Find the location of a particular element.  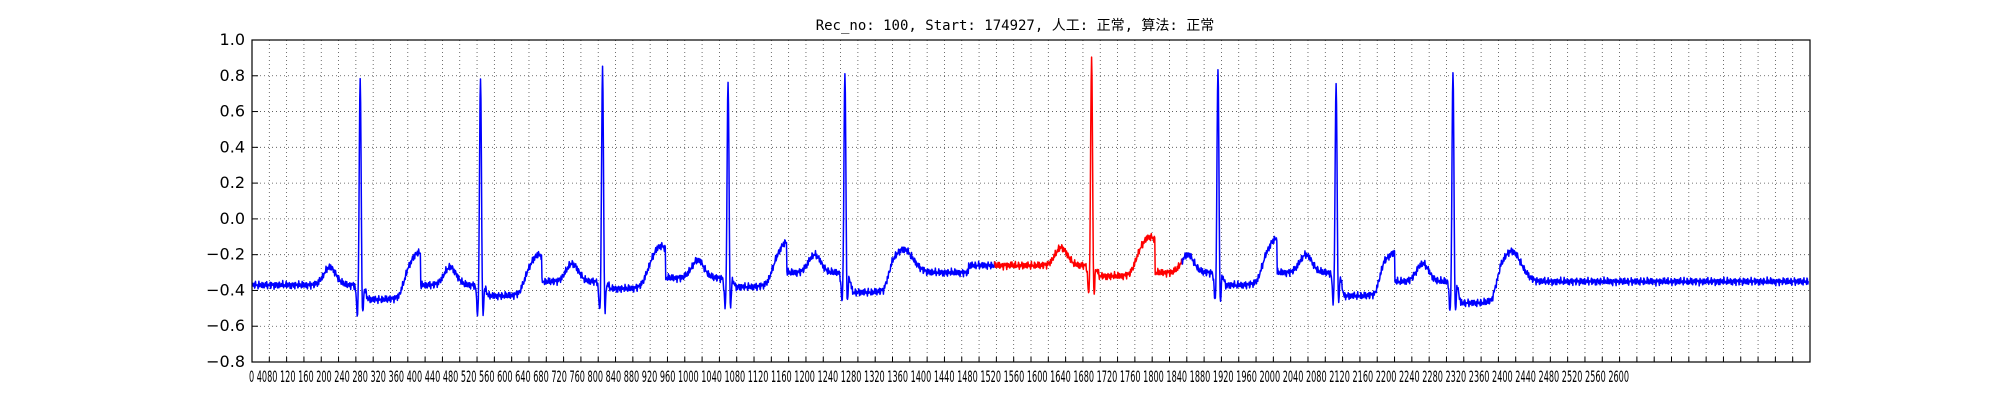

y-tick-label: 0.2 is located at coordinates (232, 182).